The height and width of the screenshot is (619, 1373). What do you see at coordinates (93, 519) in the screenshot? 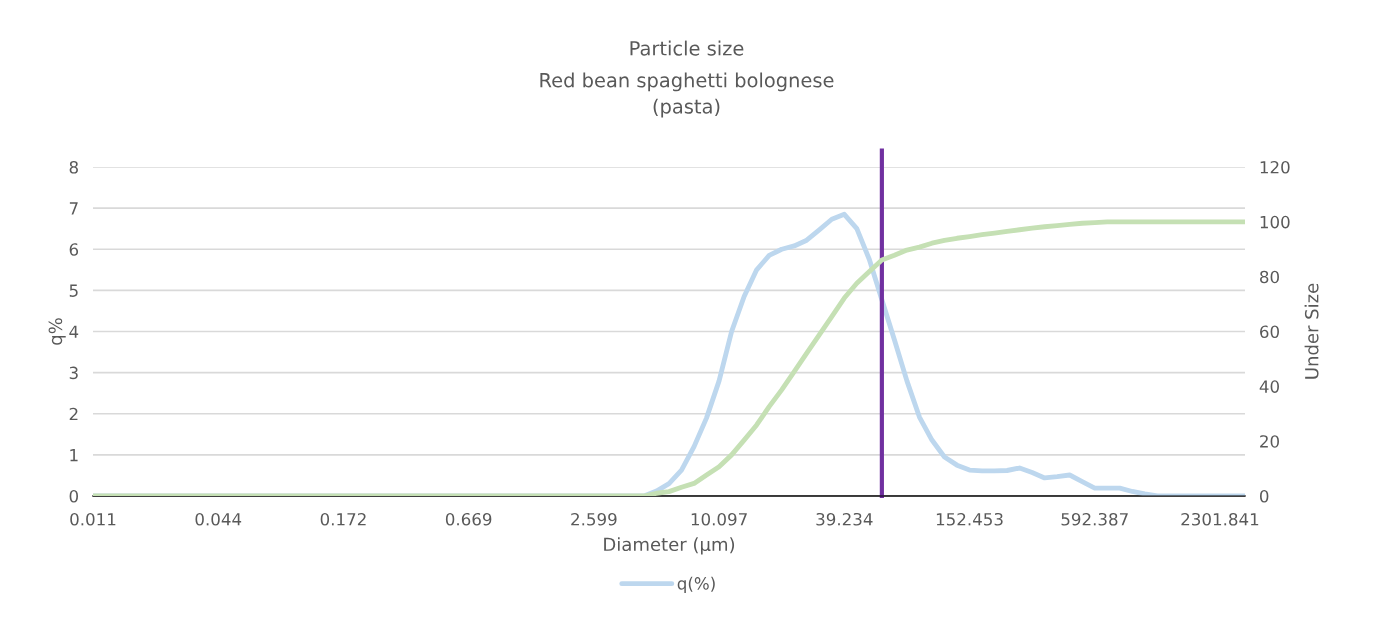
I see `x-tick-label: 0.011` at bounding box center [93, 519].